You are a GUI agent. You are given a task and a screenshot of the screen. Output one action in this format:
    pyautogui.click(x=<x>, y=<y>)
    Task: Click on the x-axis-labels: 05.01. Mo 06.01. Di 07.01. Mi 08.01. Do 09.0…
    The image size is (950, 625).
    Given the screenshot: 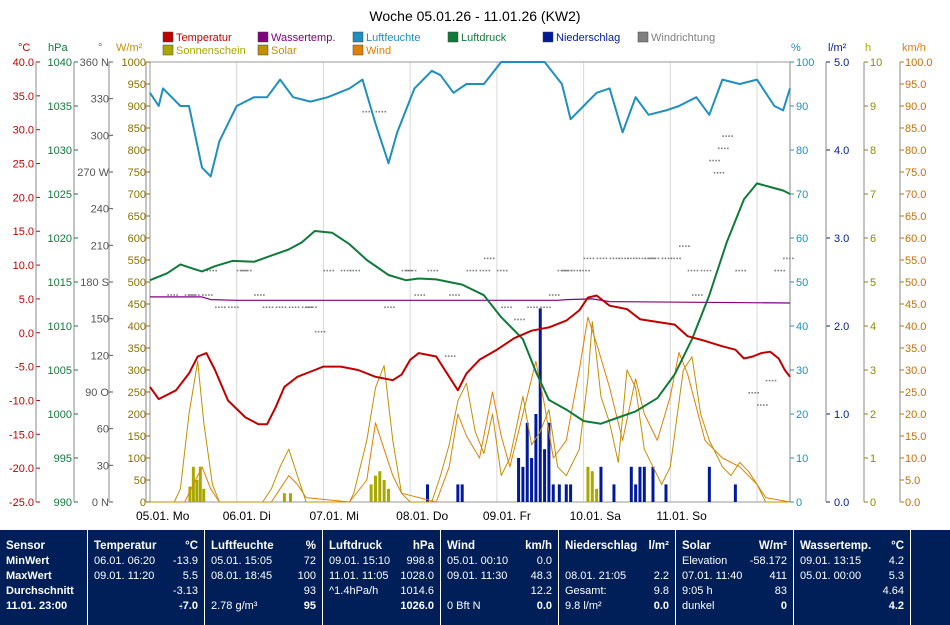 What is the action you would take?
    pyautogui.click(x=421, y=516)
    